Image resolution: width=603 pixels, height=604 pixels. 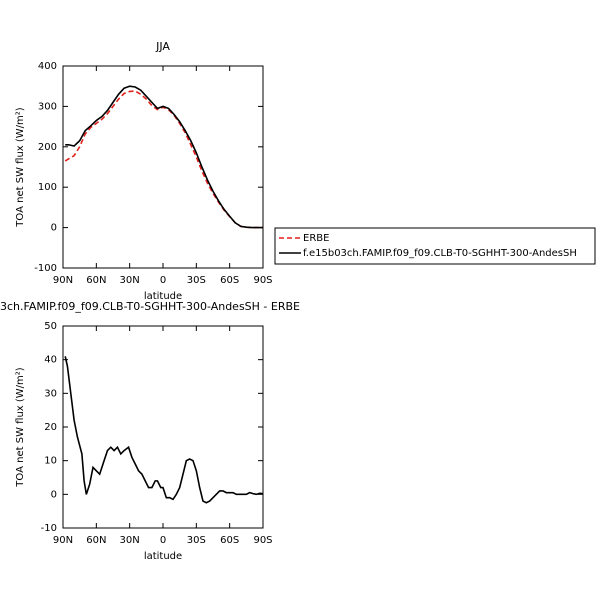 I want to click on legend-label: ERBE, so click(x=316, y=238).